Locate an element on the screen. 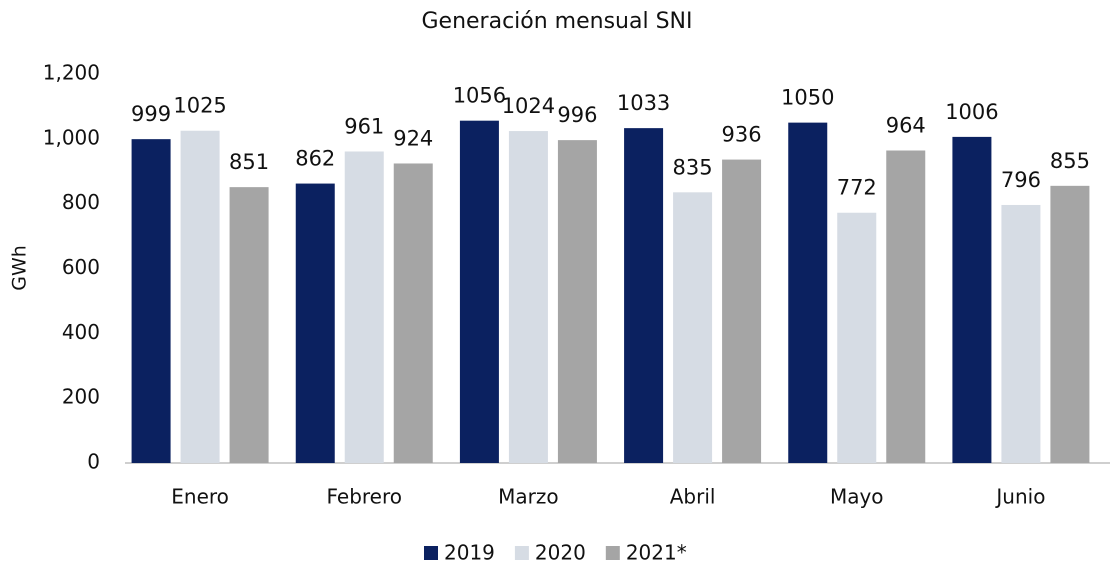  data-label: 796 is located at coordinates (1021, 180).